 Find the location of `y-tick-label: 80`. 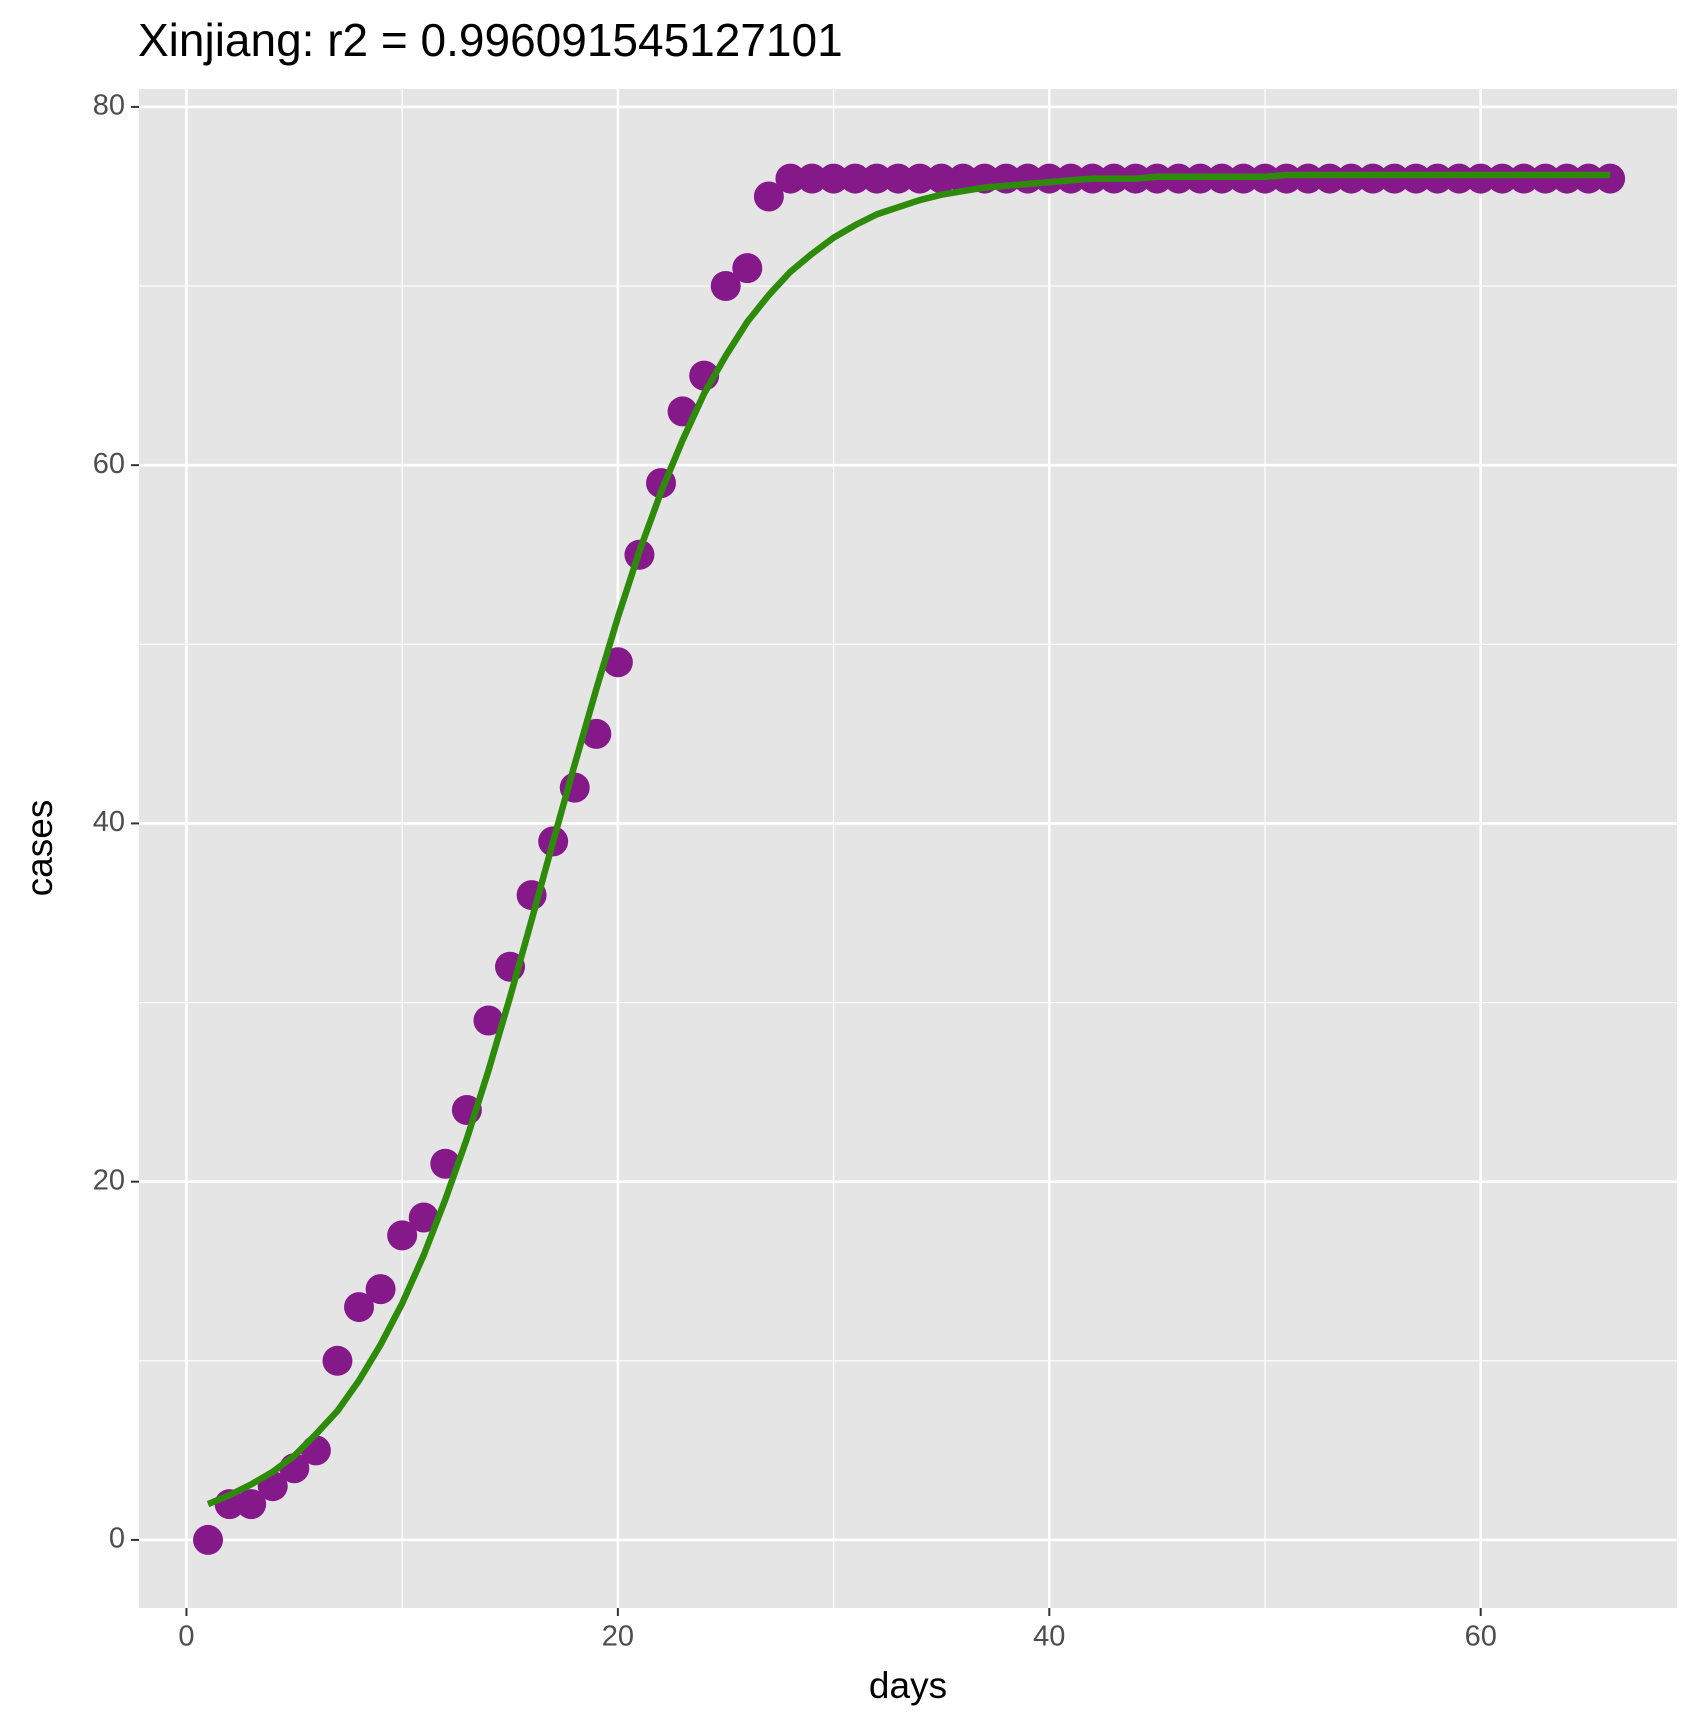

y-tick-label: 80 is located at coordinates (109, 106).